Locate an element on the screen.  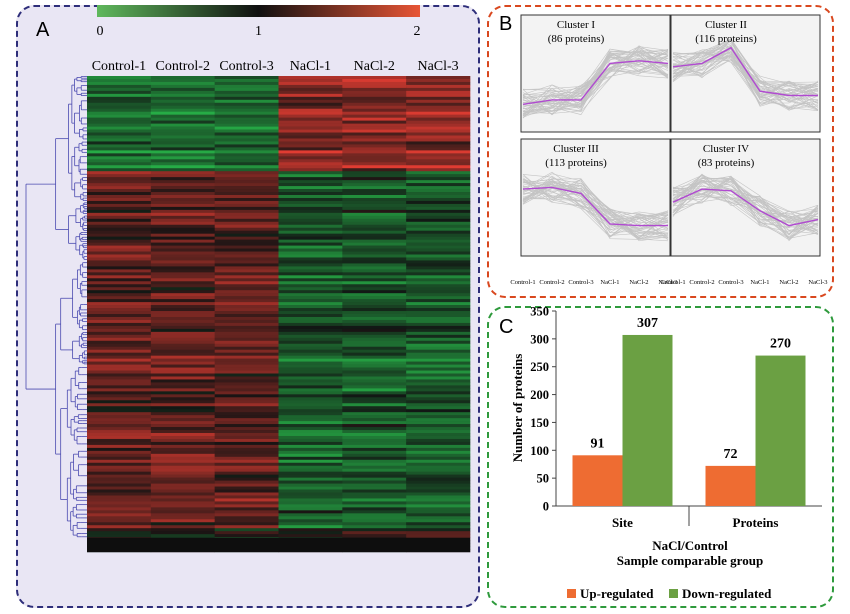
heatmap-column-label: Control-3 is located at coordinates (246, 66).